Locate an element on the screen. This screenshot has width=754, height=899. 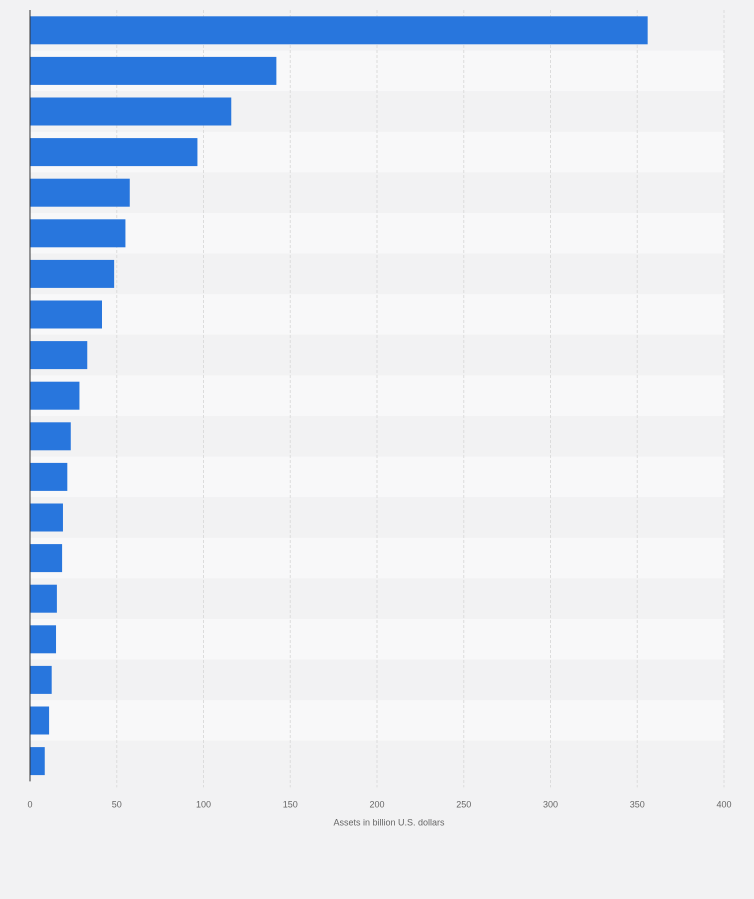
x-tick-label: 200 is located at coordinates (376, 804).